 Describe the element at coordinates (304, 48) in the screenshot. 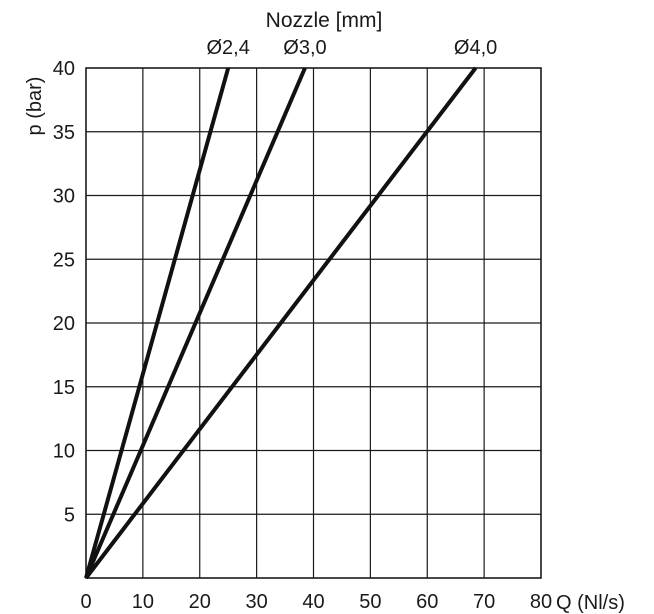

I see `series-label-2: Ø3,0` at that location.